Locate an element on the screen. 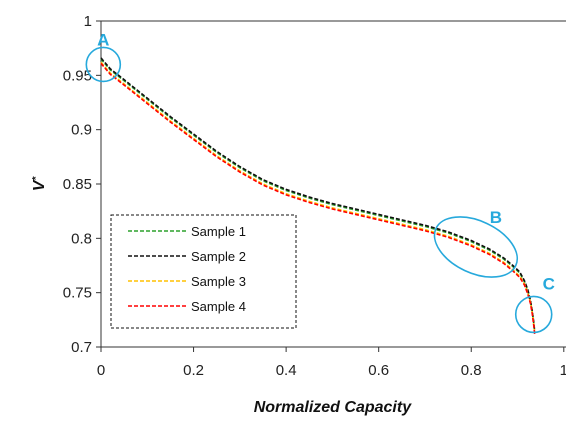 The width and height of the screenshot is (566, 422). annotation-ellipse-B is located at coordinates (476, 247).